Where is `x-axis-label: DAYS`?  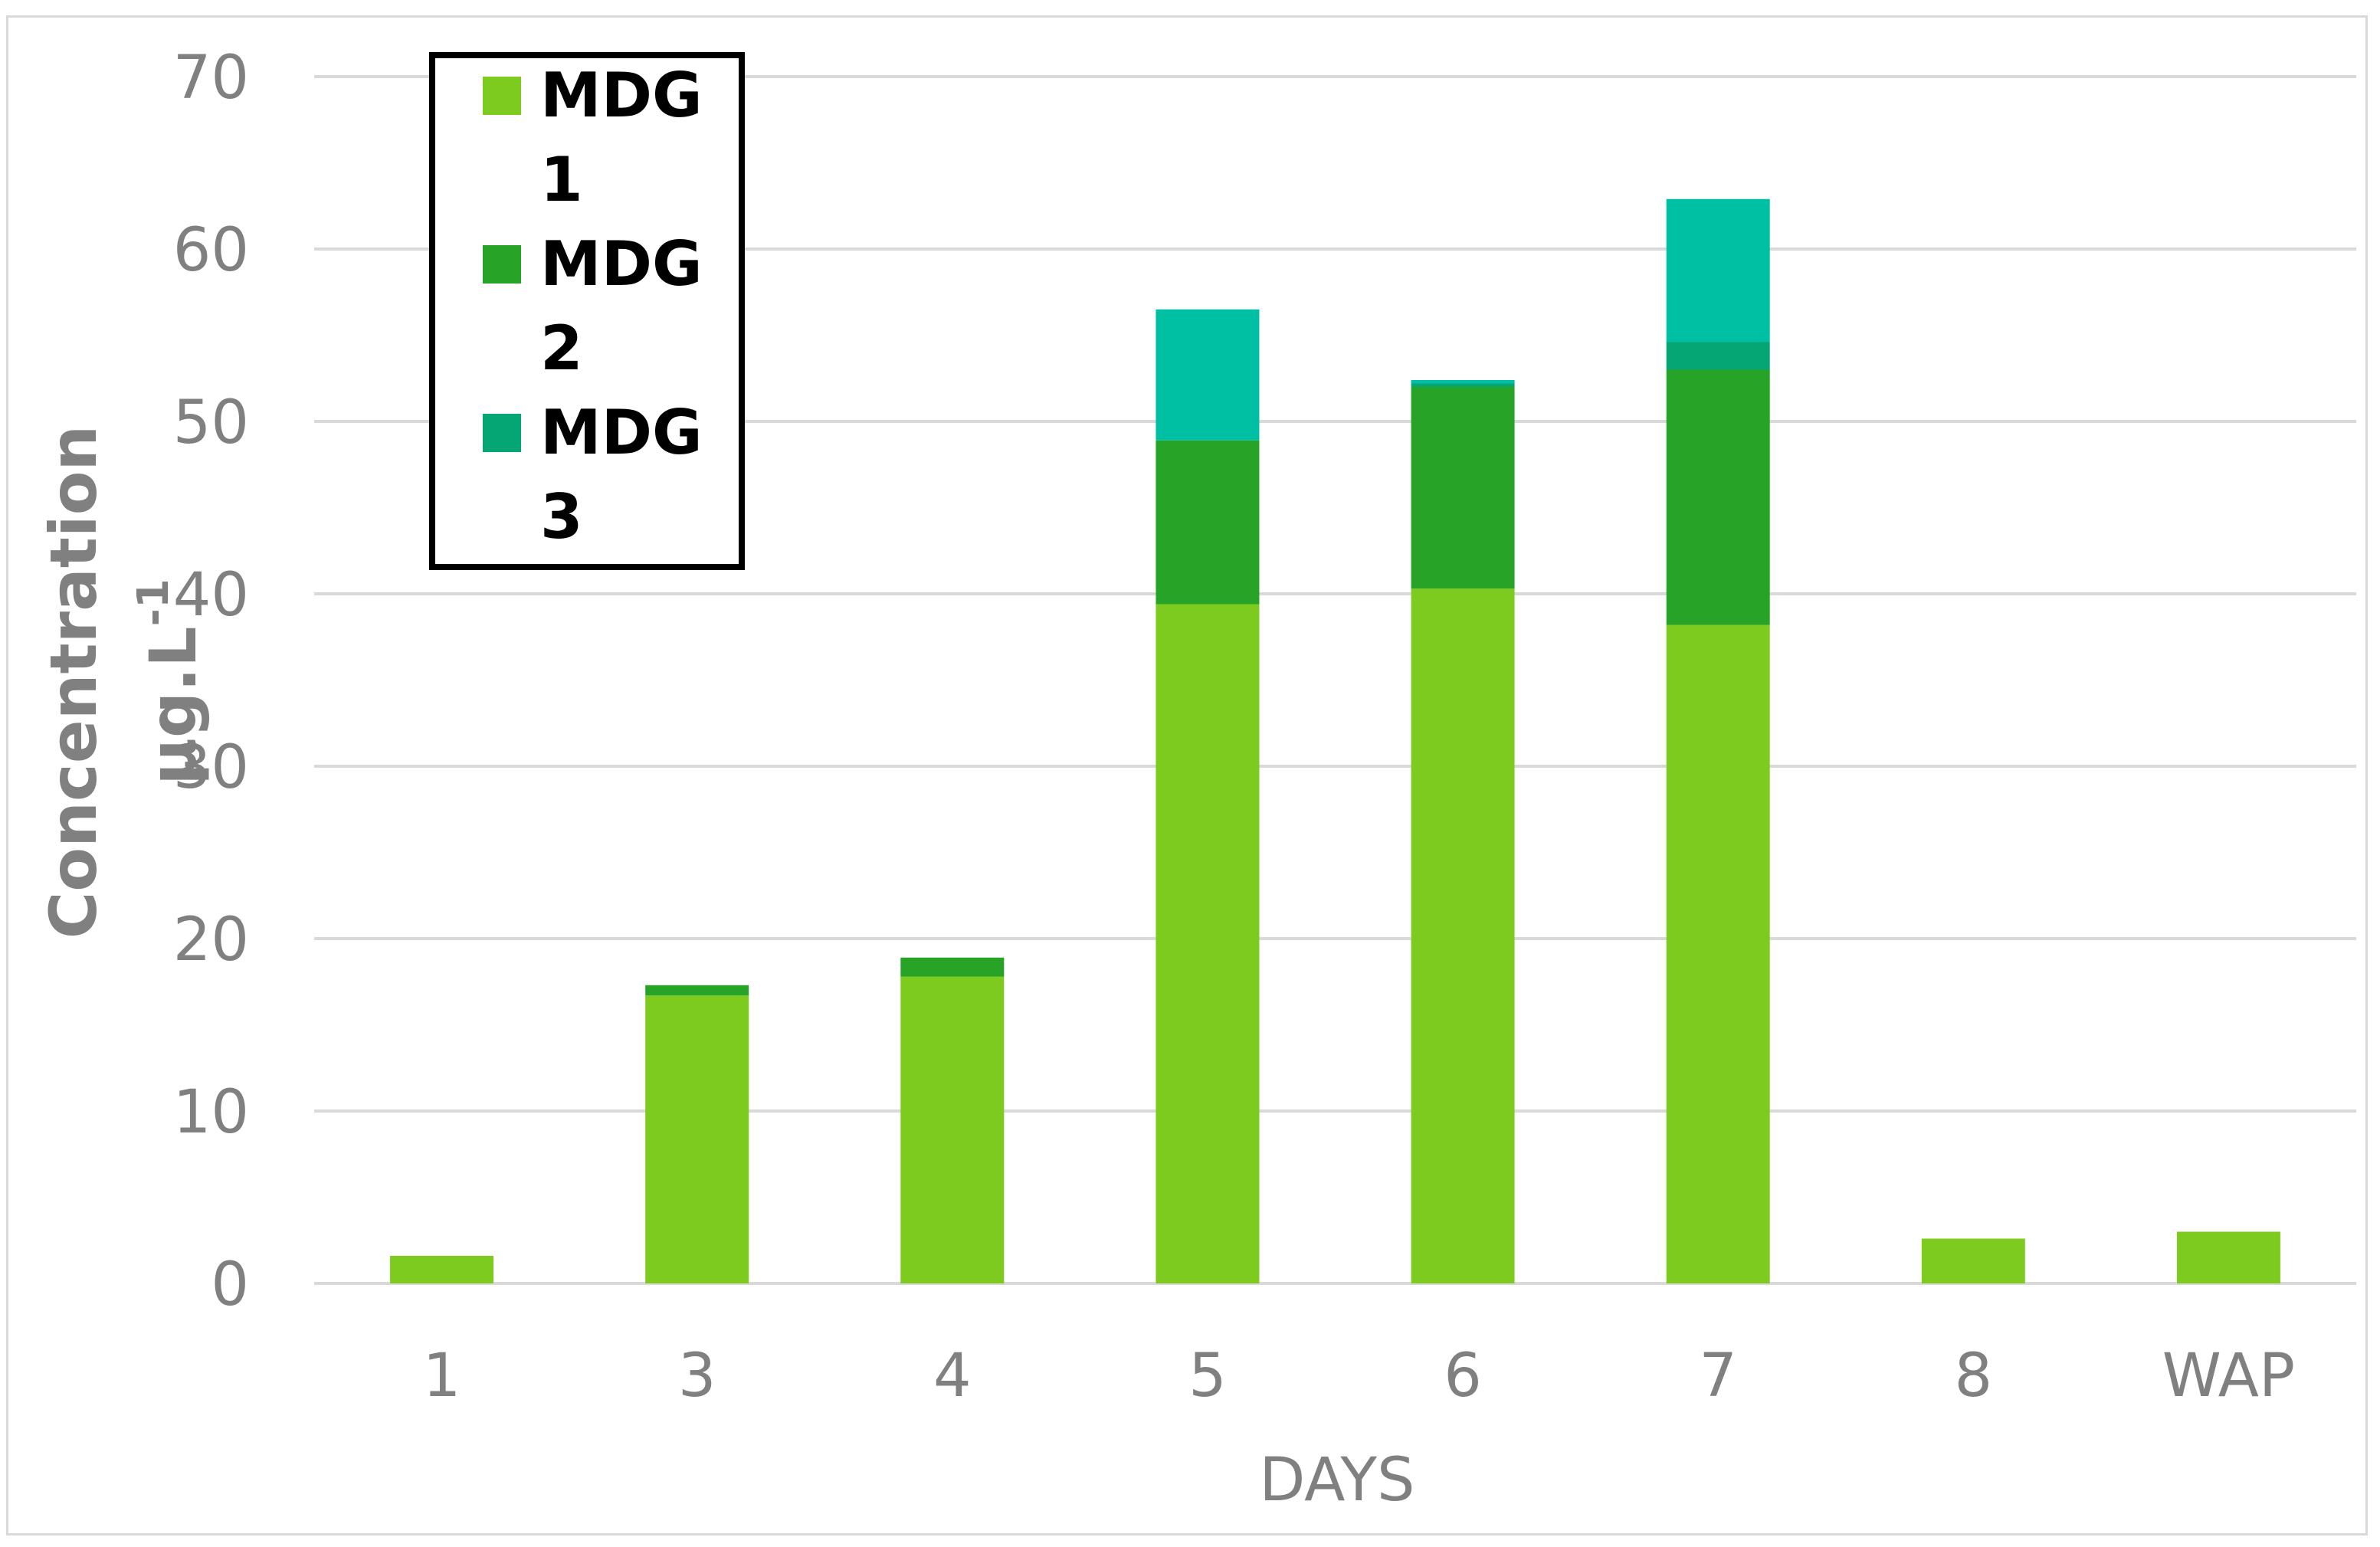
x-axis-label: DAYS is located at coordinates (1337, 1480).